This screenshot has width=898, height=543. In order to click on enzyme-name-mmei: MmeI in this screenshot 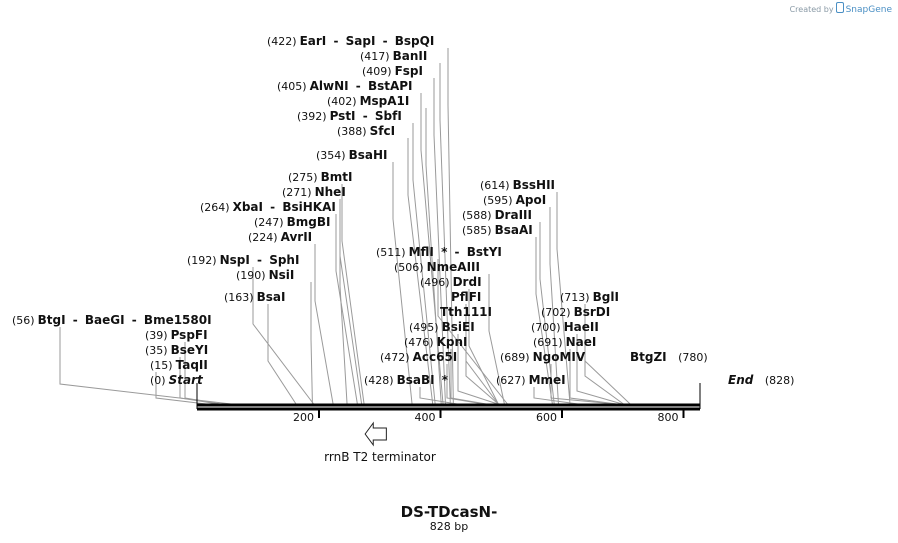, I will do `click(547, 380)`.